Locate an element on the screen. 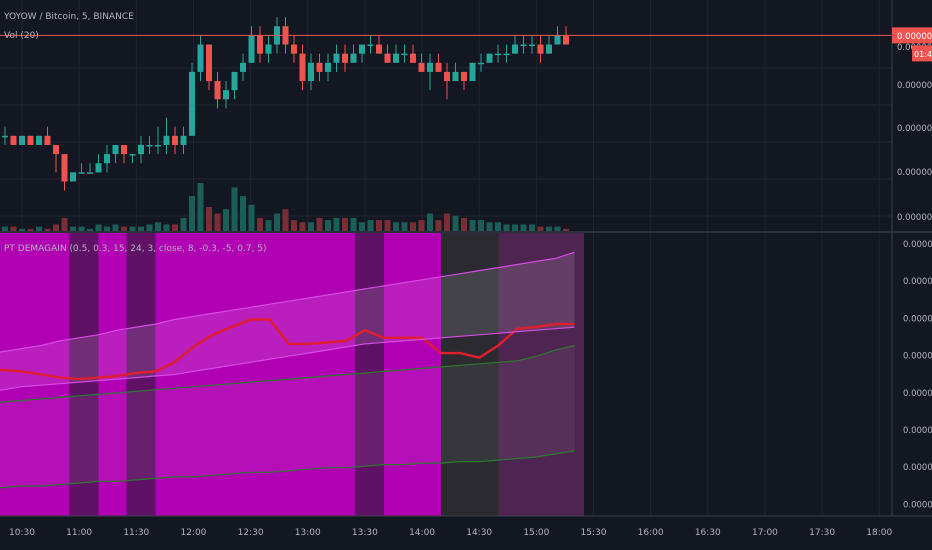 This screenshot has width=932, height=550. time-tick-label: 11:00 is located at coordinates (79, 533).